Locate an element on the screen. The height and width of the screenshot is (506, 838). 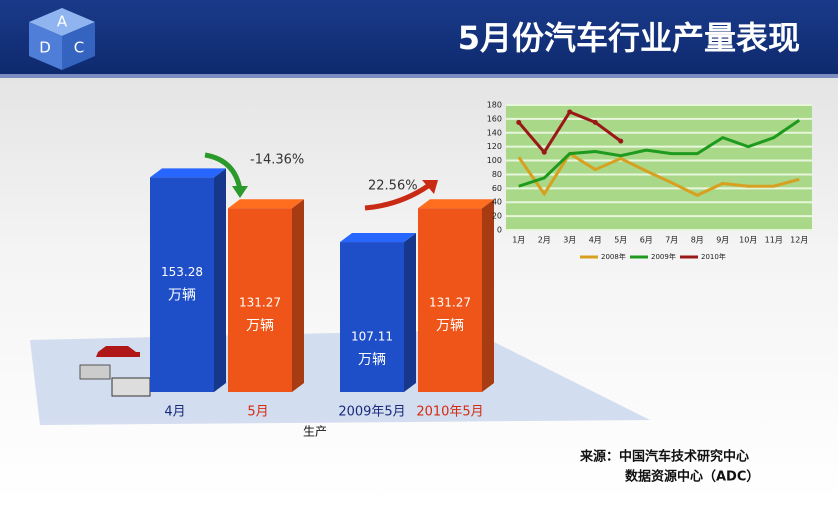
logo-letter: A is located at coordinates (62, 22).